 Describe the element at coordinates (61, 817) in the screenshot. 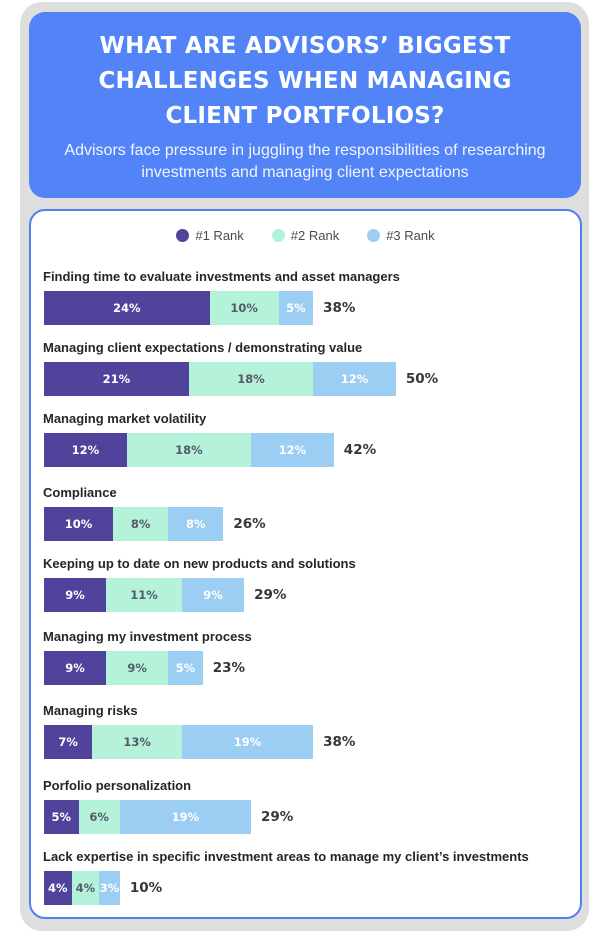

I see `bar-segment-rank-1: 5%` at that location.